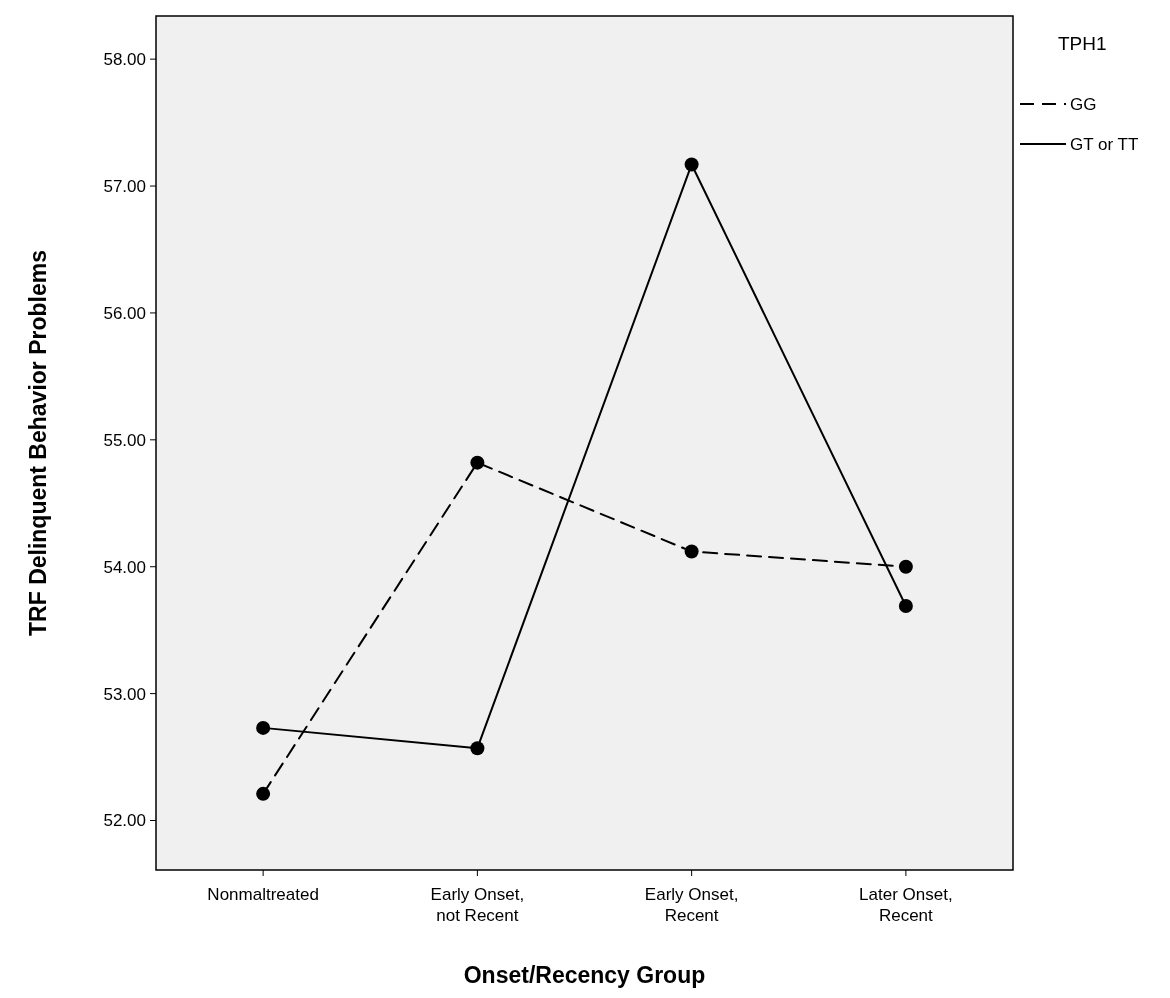 This screenshot has width=1170, height=998. What do you see at coordinates (124, 694) in the screenshot?
I see `y-tick-label: 53.00` at bounding box center [124, 694].